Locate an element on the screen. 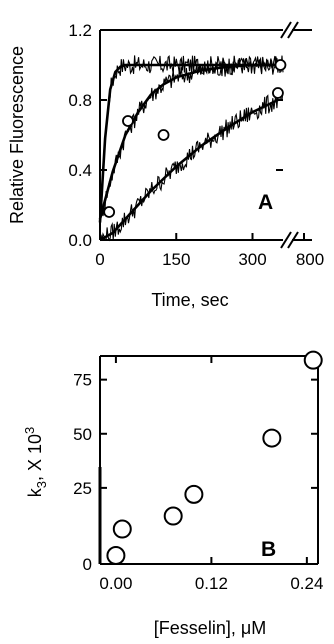 The image size is (334, 644). panel-b-y-tick-label: 0 is located at coordinates (87, 564).